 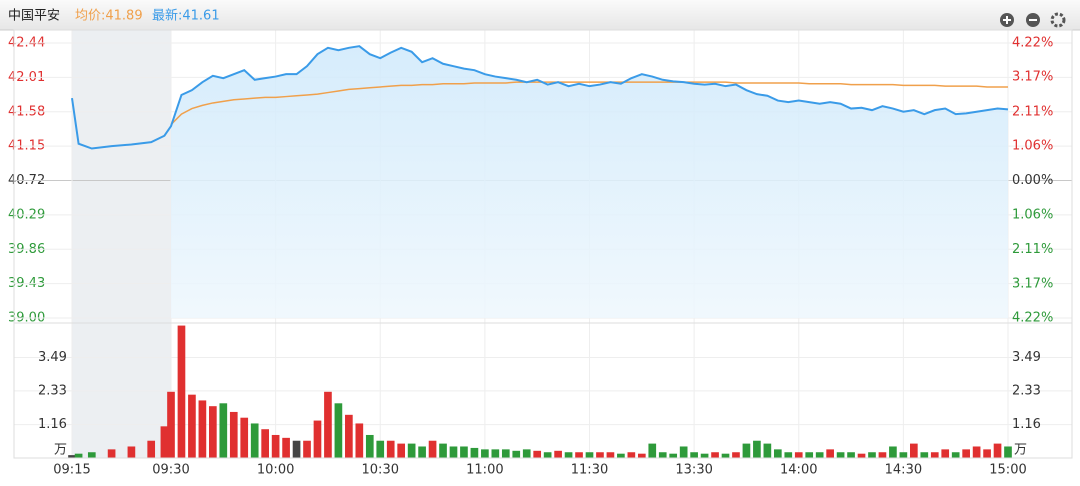 What do you see at coordinates (1020, 450) in the screenshot?
I see `volume-unit-right: 万` at bounding box center [1020, 450].